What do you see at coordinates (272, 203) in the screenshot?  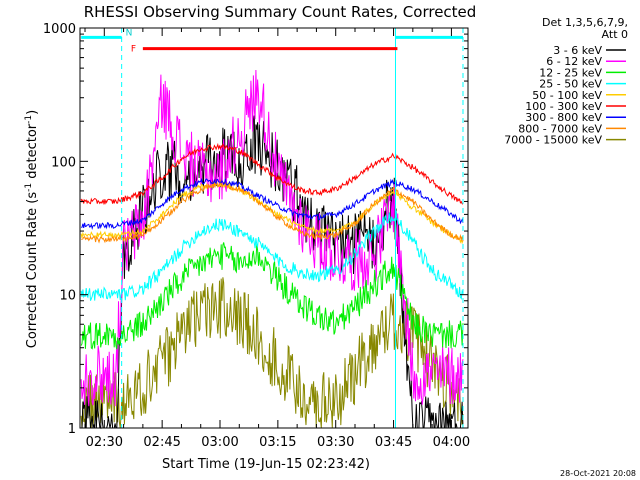 I see `series-line-300-800-keV` at bounding box center [272, 203].